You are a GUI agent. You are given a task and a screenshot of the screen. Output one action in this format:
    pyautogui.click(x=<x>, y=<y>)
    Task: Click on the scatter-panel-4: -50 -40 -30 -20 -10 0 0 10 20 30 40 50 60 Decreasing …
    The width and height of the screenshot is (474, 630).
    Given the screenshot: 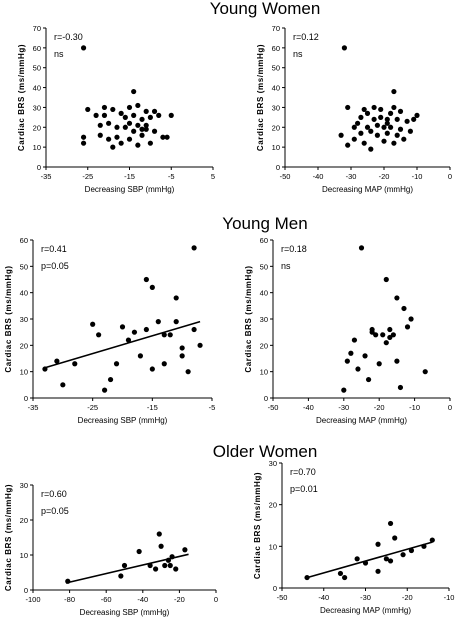 What is the action you would take?
    pyautogui.click(x=348, y=330)
    